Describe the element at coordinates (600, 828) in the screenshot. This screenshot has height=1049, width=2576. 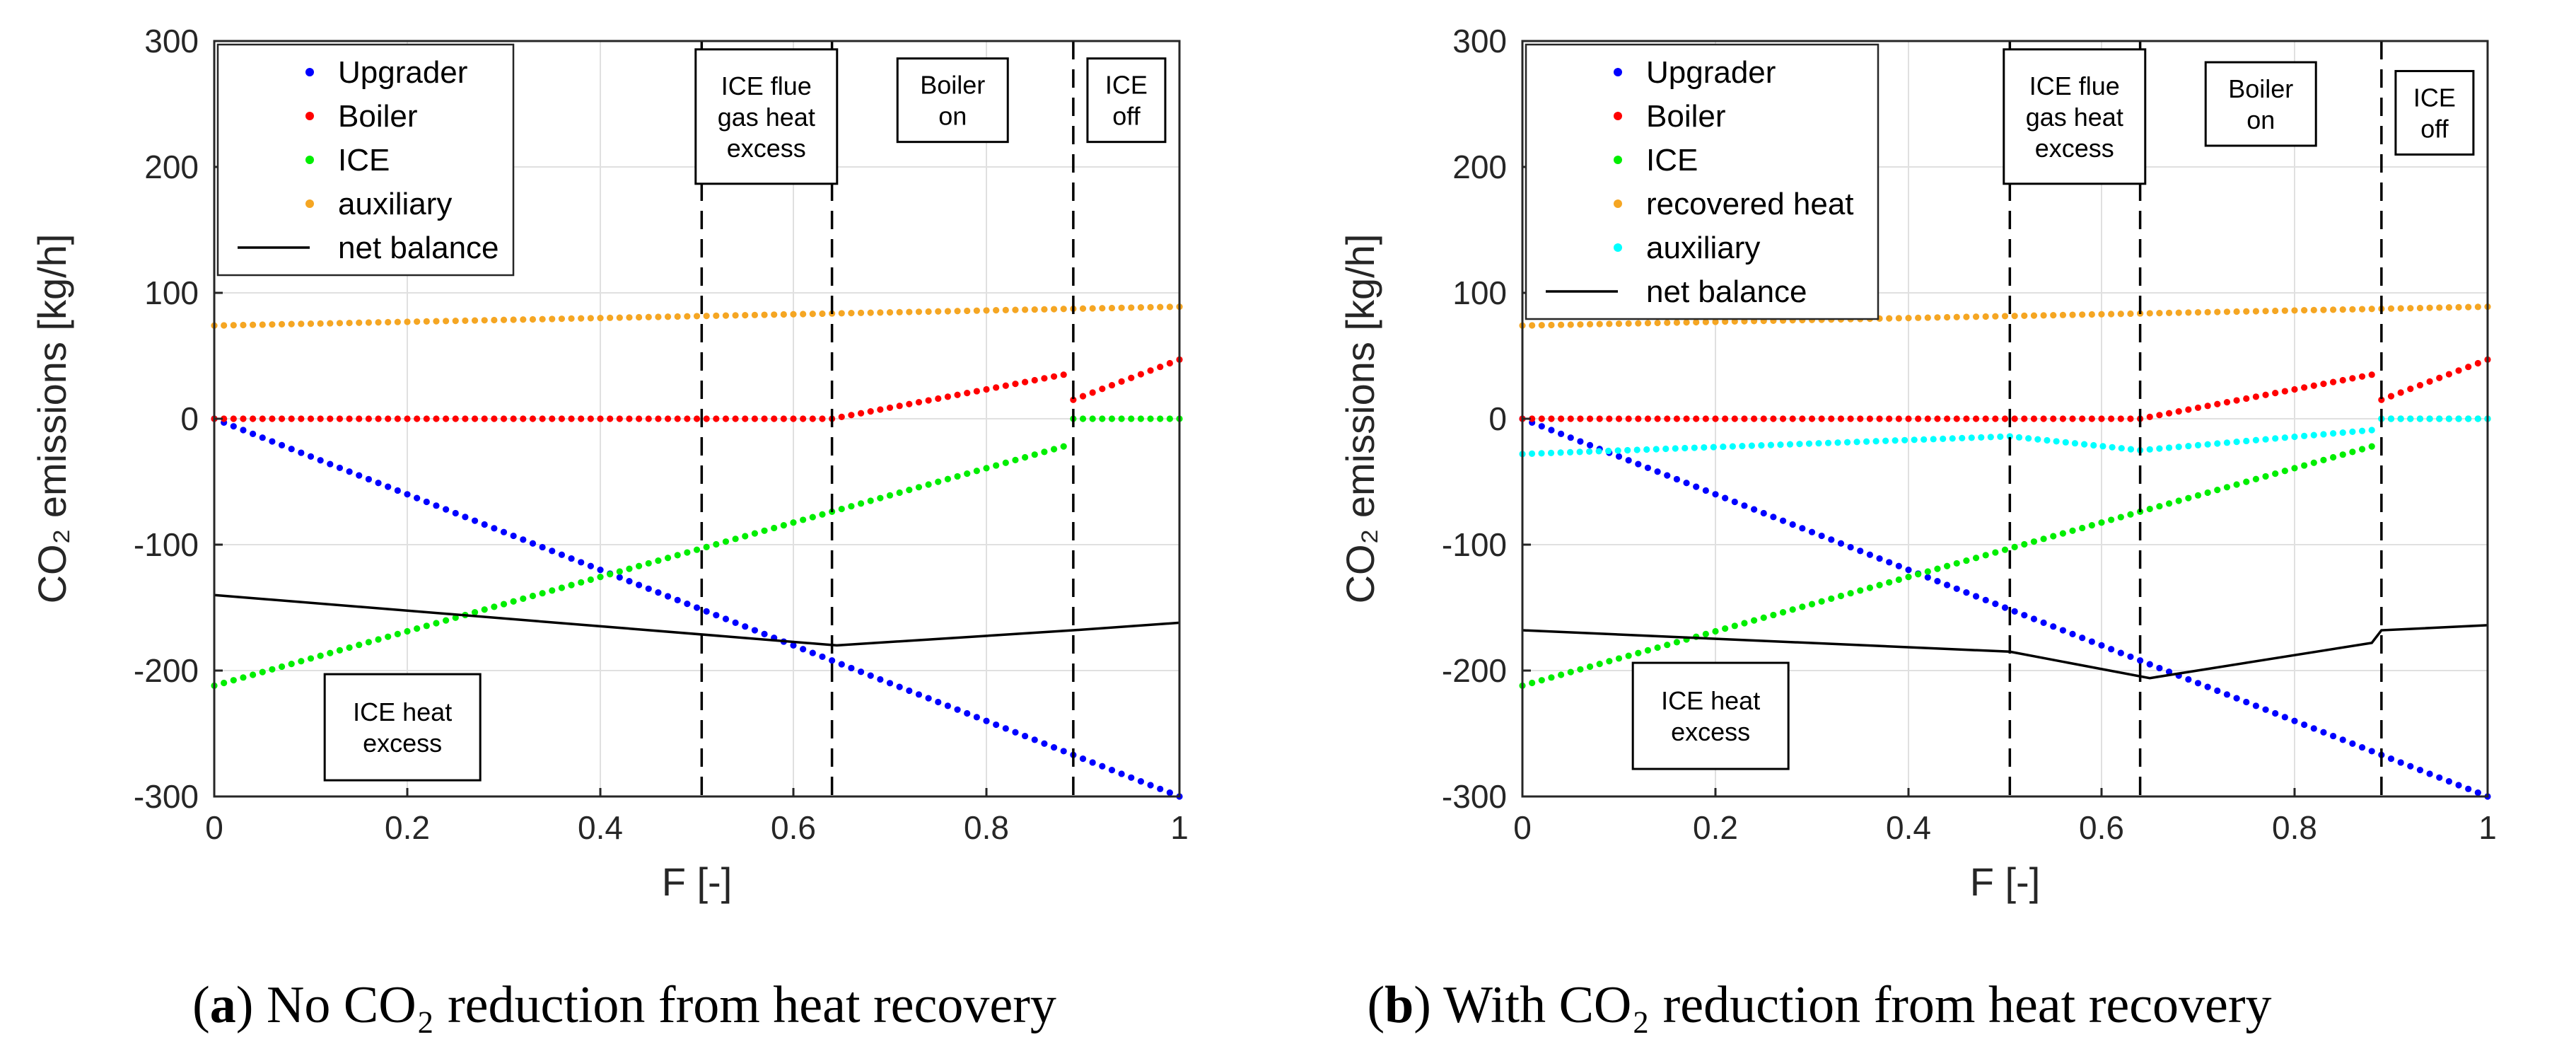
I see `x-tick-label: 0.4` at that location.